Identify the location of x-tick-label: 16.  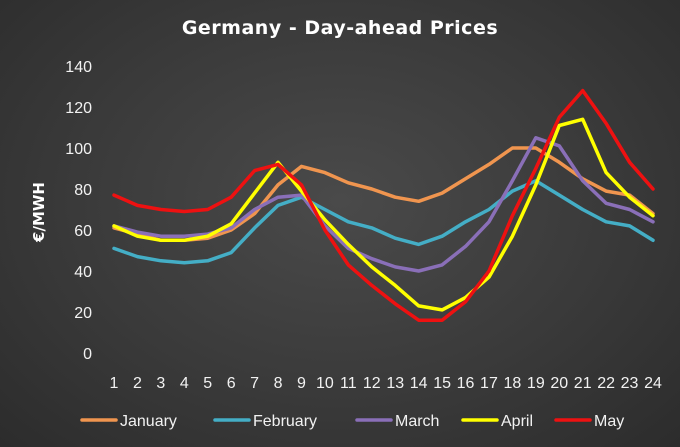
(466, 383).